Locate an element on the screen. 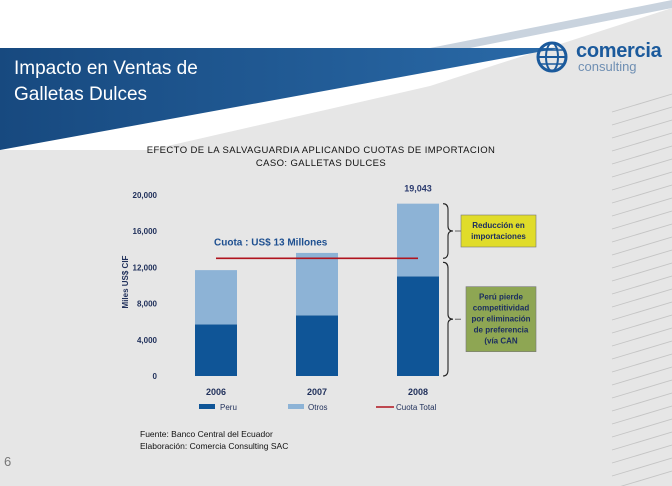  company-logo: comercia consulting is located at coordinates (601, 61).